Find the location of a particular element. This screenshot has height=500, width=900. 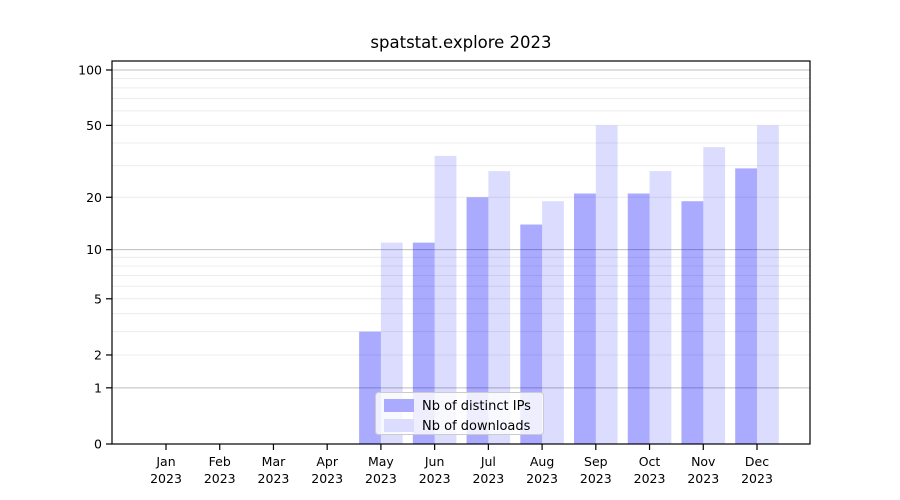

y-tick-label: 50 is located at coordinates (94, 125).